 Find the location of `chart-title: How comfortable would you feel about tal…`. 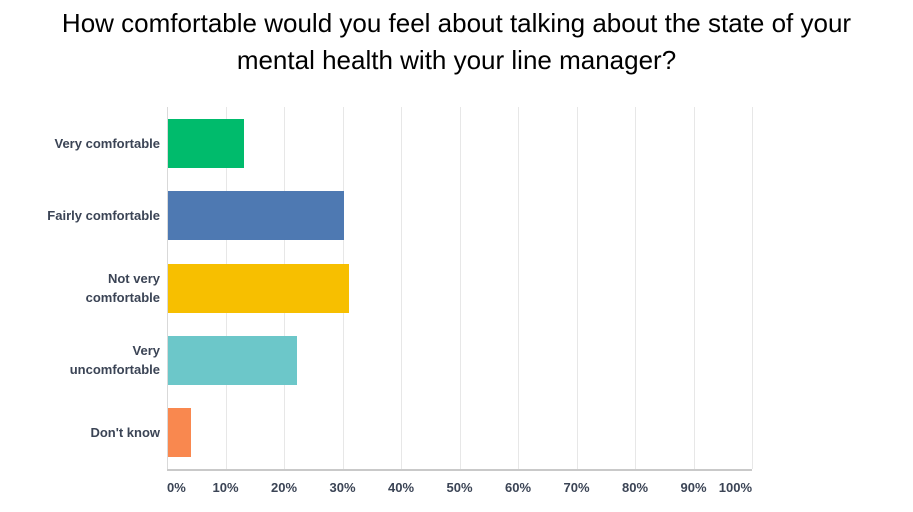

chart-title: How comfortable would you feel about tal… is located at coordinates (456, 42).